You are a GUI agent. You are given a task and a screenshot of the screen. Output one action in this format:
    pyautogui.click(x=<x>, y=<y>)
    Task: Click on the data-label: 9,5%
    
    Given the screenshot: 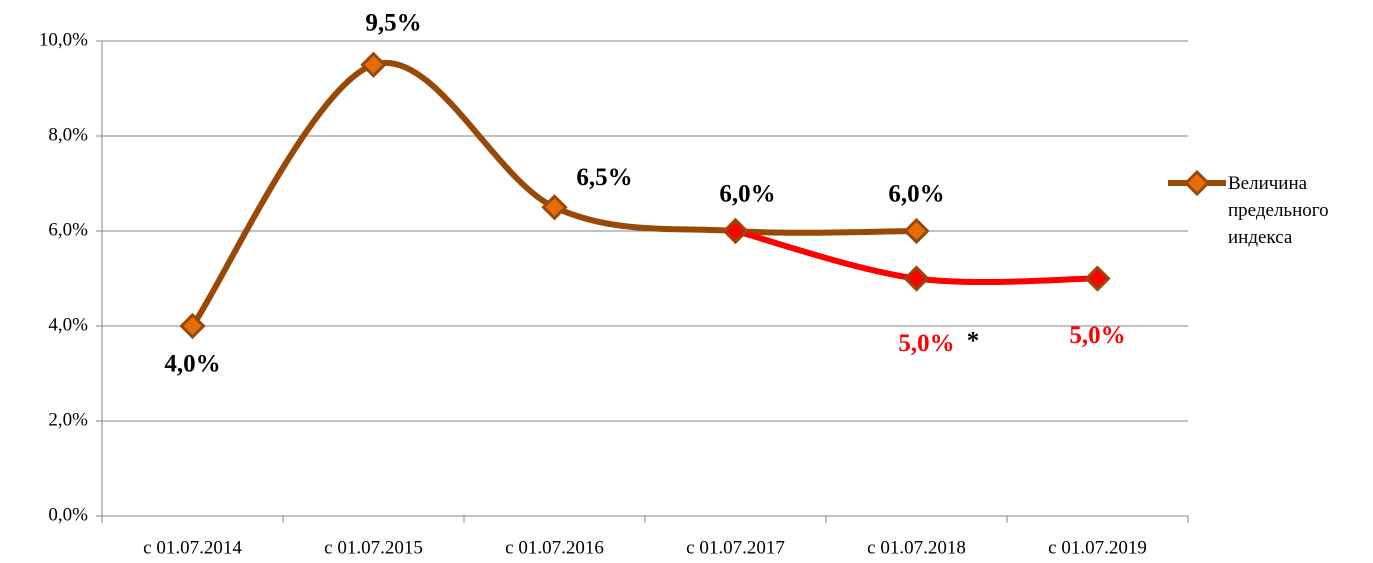 What is the action you would take?
    pyautogui.click(x=393, y=22)
    